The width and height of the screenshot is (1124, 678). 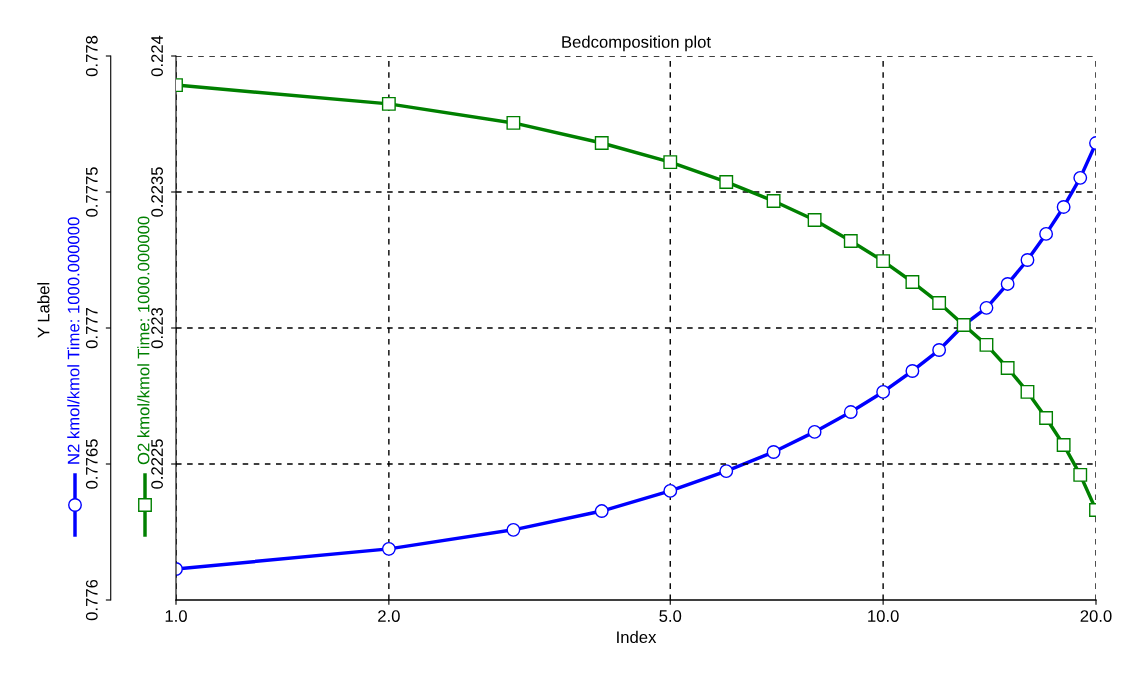 What do you see at coordinates (91, 464) in the screenshot?
I see `y-tick-label: 0.7765` at bounding box center [91, 464].